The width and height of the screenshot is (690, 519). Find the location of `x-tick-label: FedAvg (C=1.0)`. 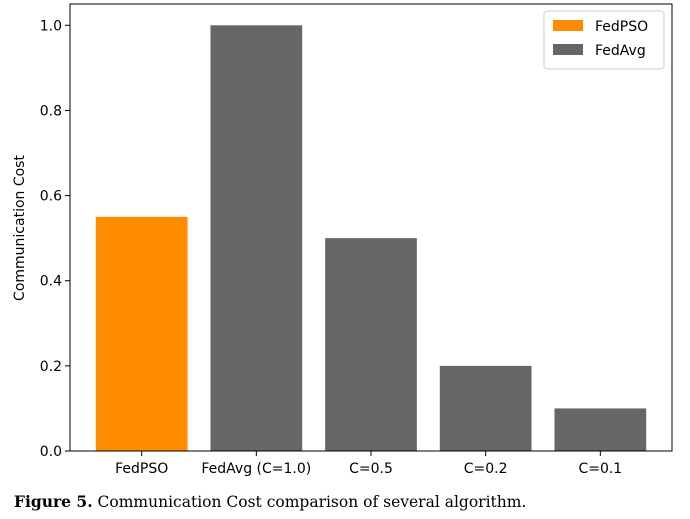

x-tick-label: FedAvg (C=1.0) is located at coordinates (256, 469).